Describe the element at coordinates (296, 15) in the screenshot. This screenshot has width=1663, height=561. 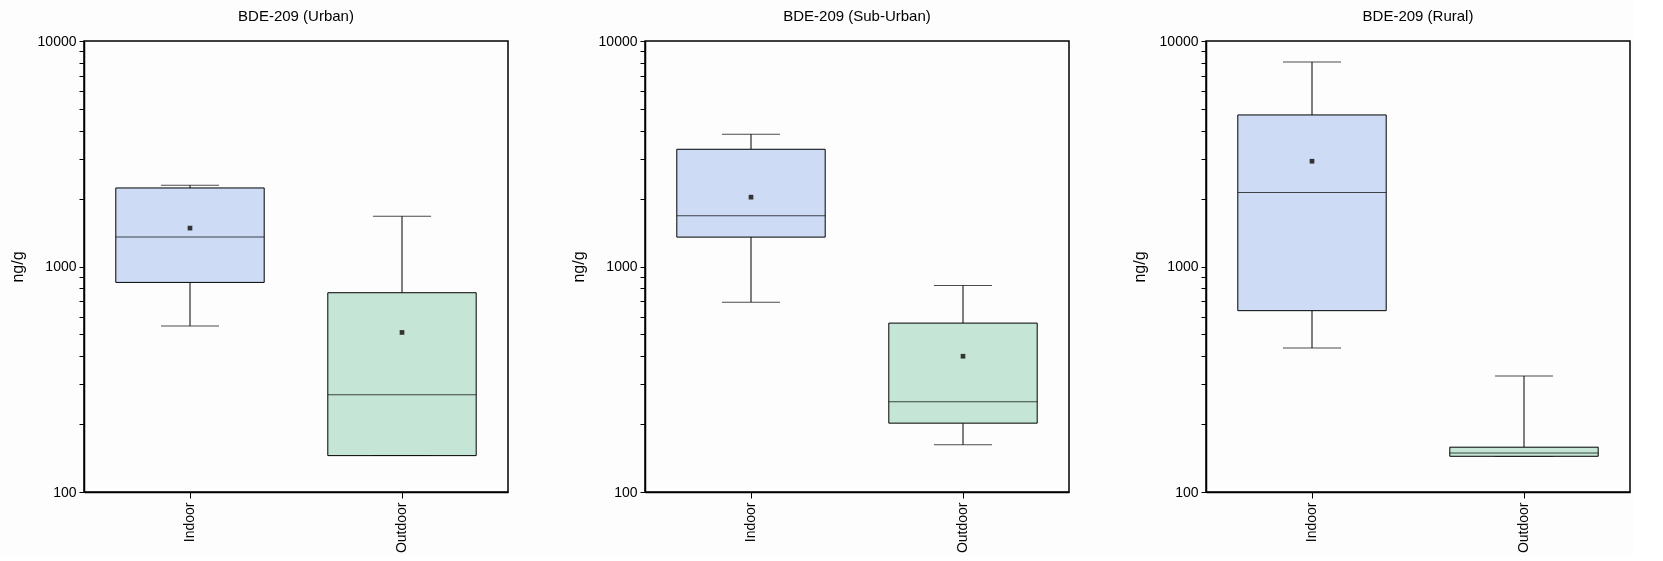
I see `chart-title: BDE-209 (Urban)` at that location.